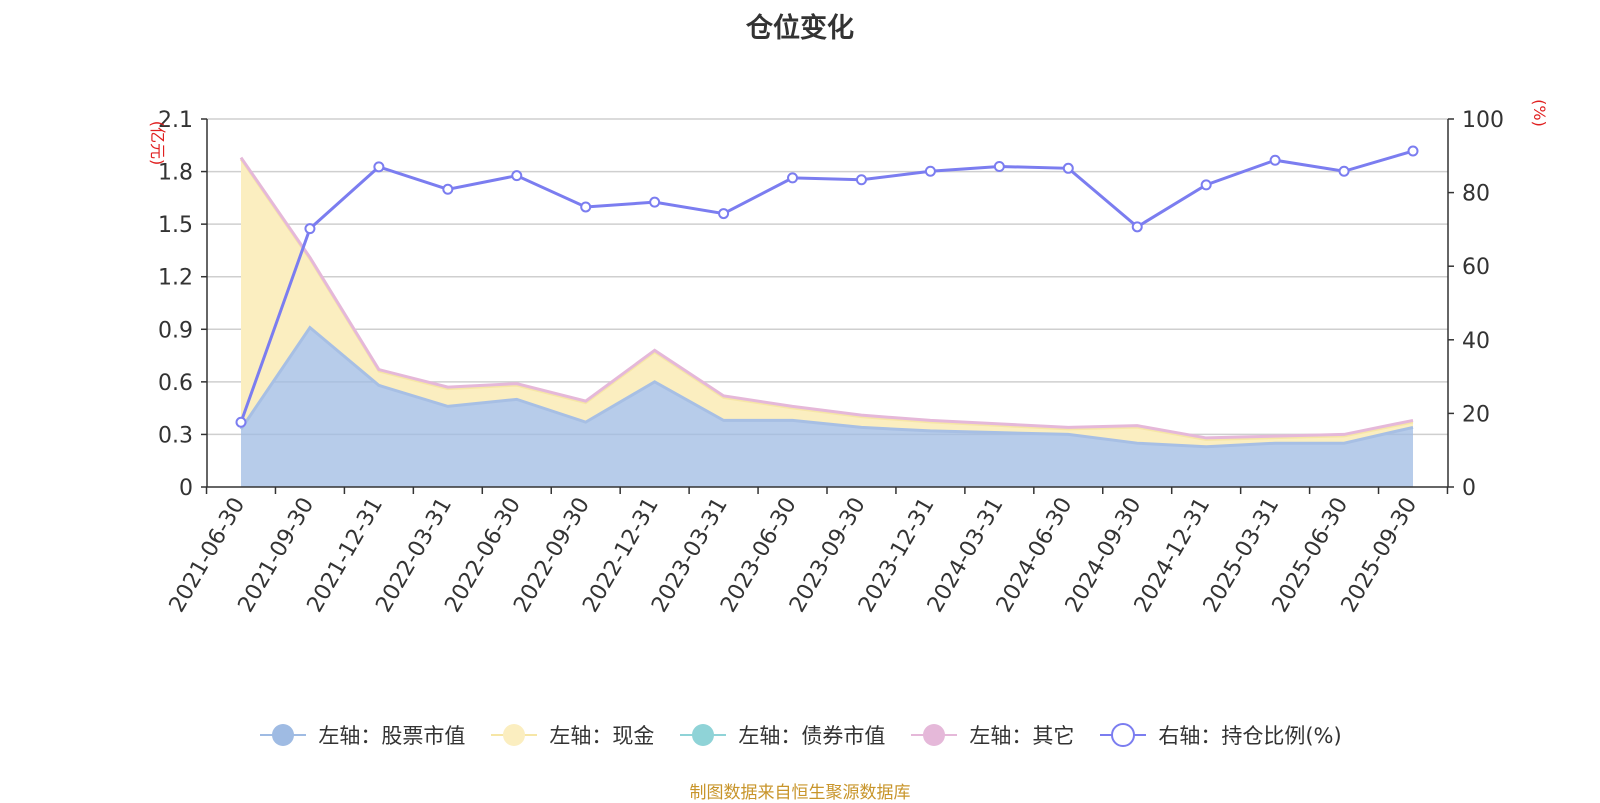 The height and width of the screenshot is (803, 1600). Describe the element at coordinates (1476, 341) in the screenshot. I see `right-tick-label: 40` at that location.